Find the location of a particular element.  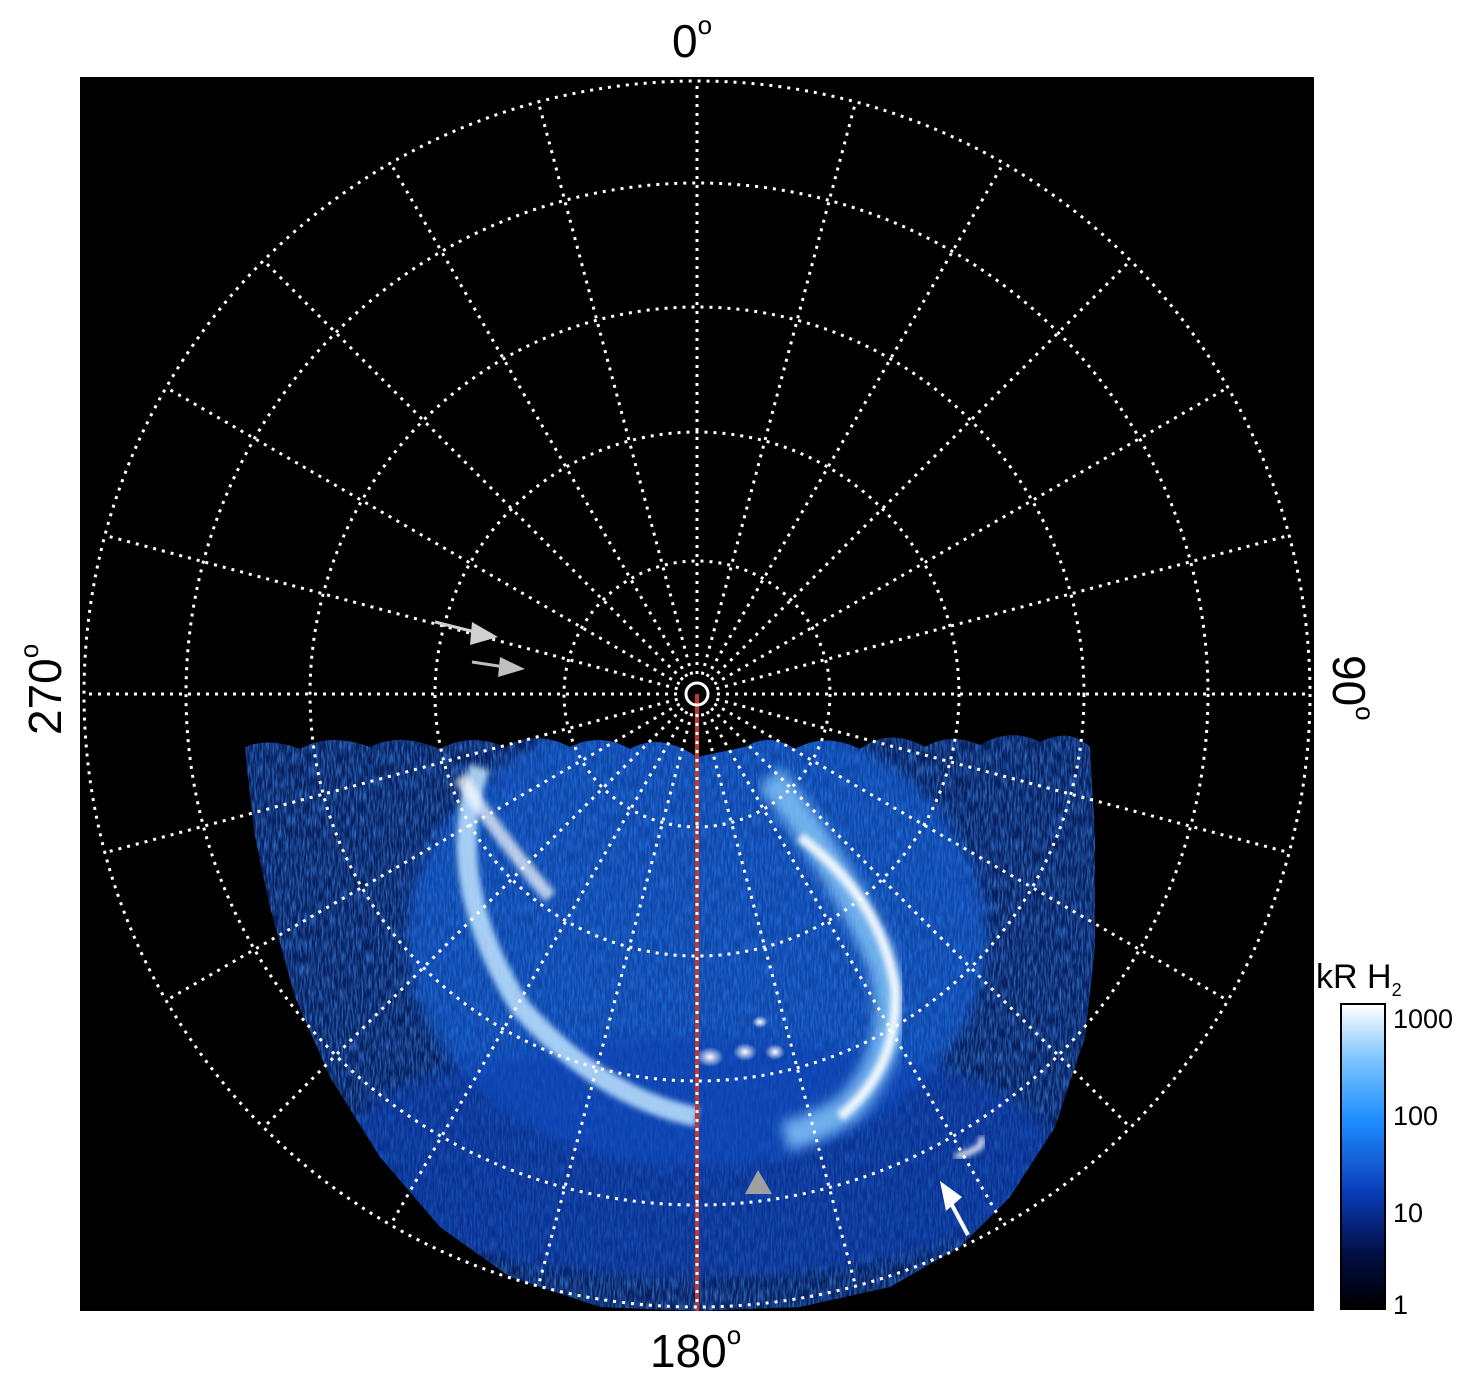

longitude-label-90: 90 o is located at coordinates (1351, 688).